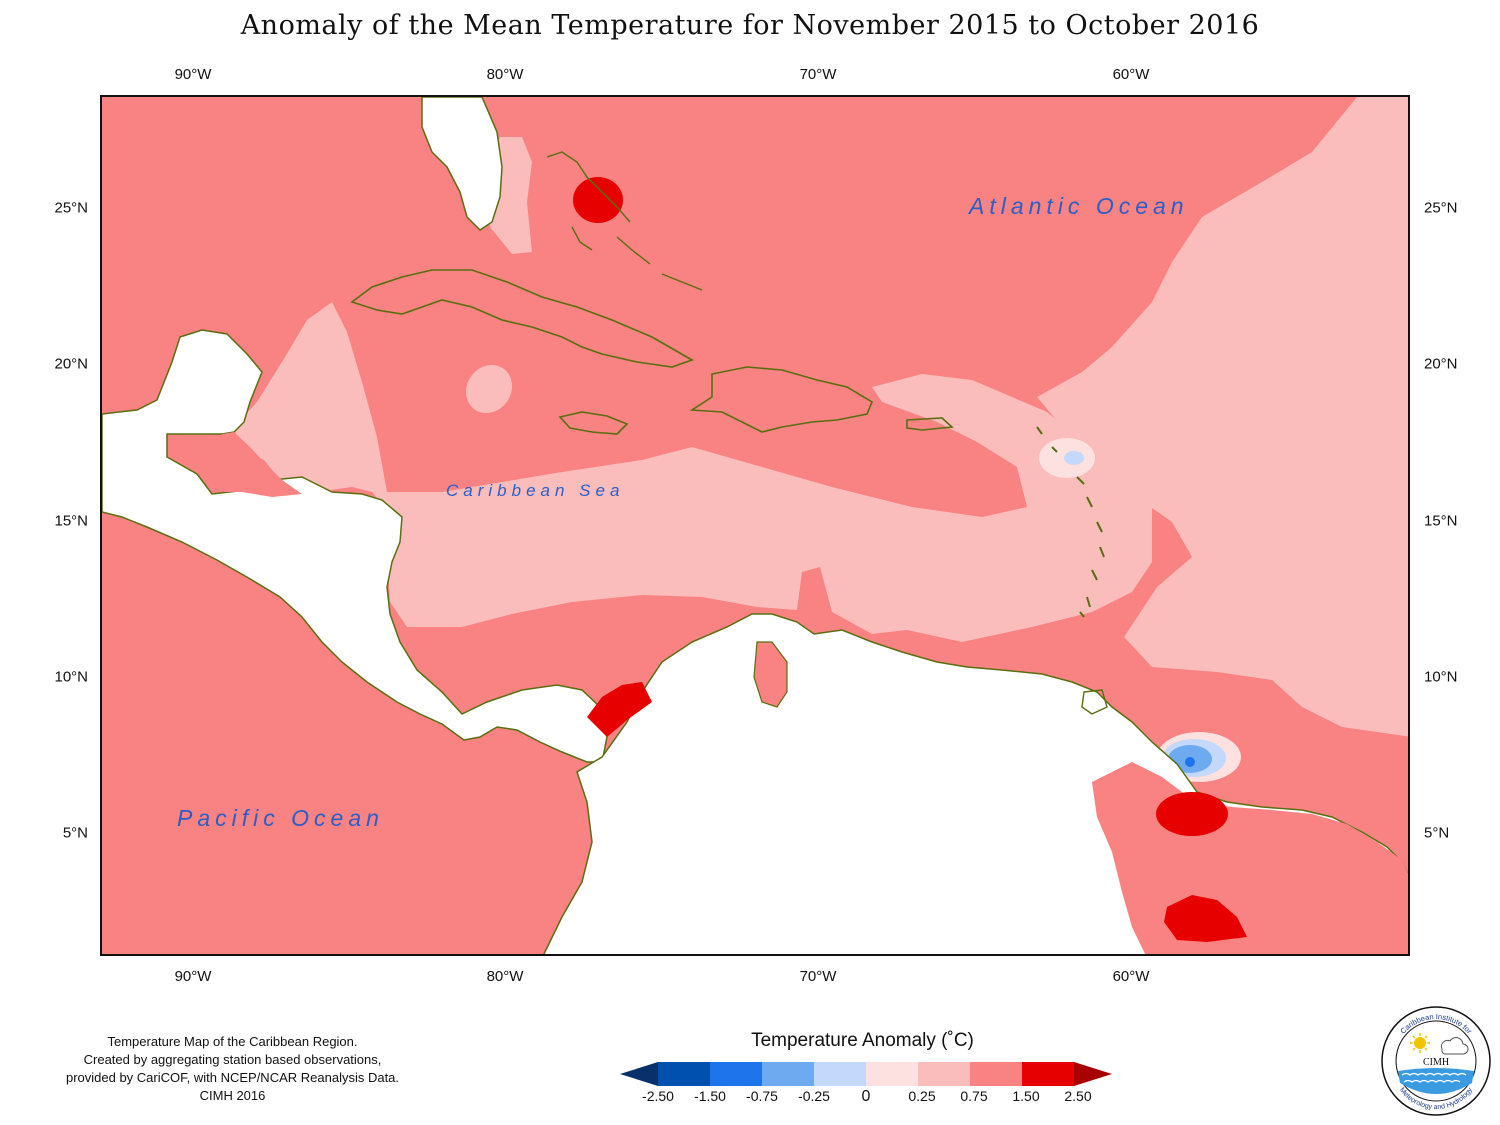  Describe the element at coordinates (1205, 918) in the screenshot. I see `south-guyana-hot-spot` at that location.